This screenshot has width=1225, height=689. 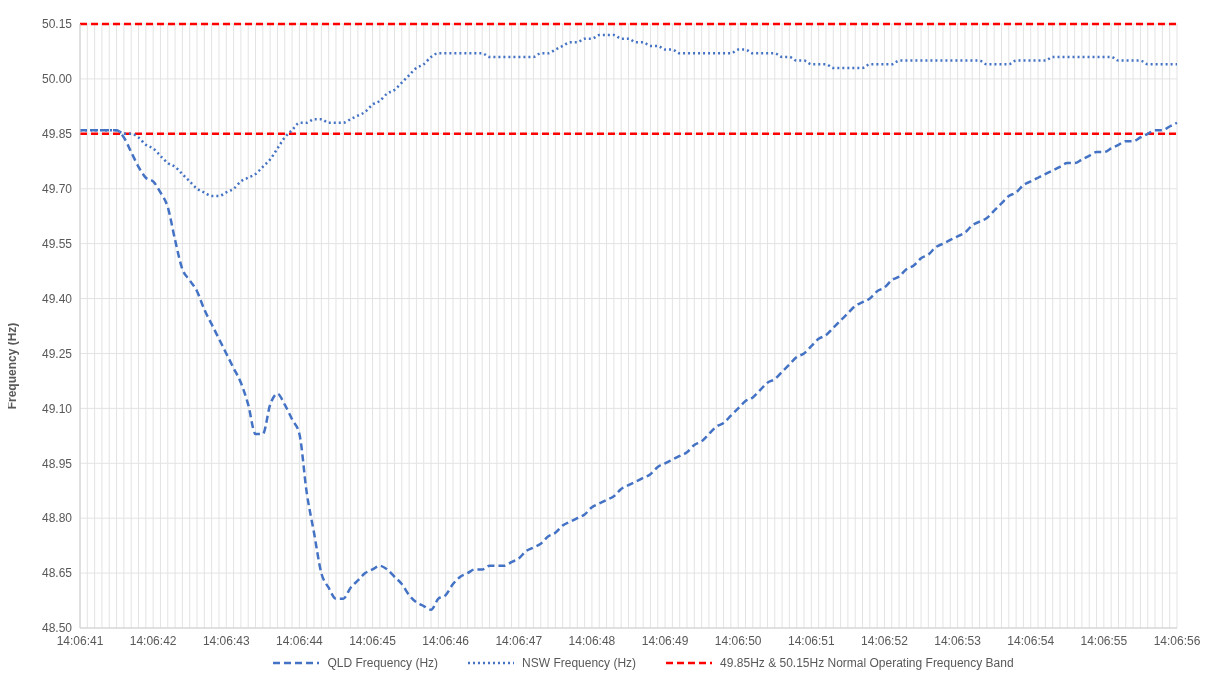 What do you see at coordinates (57, 573) in the screenshot?
I see `y-tick-label: 48.65` at bounding box center [57, 573].